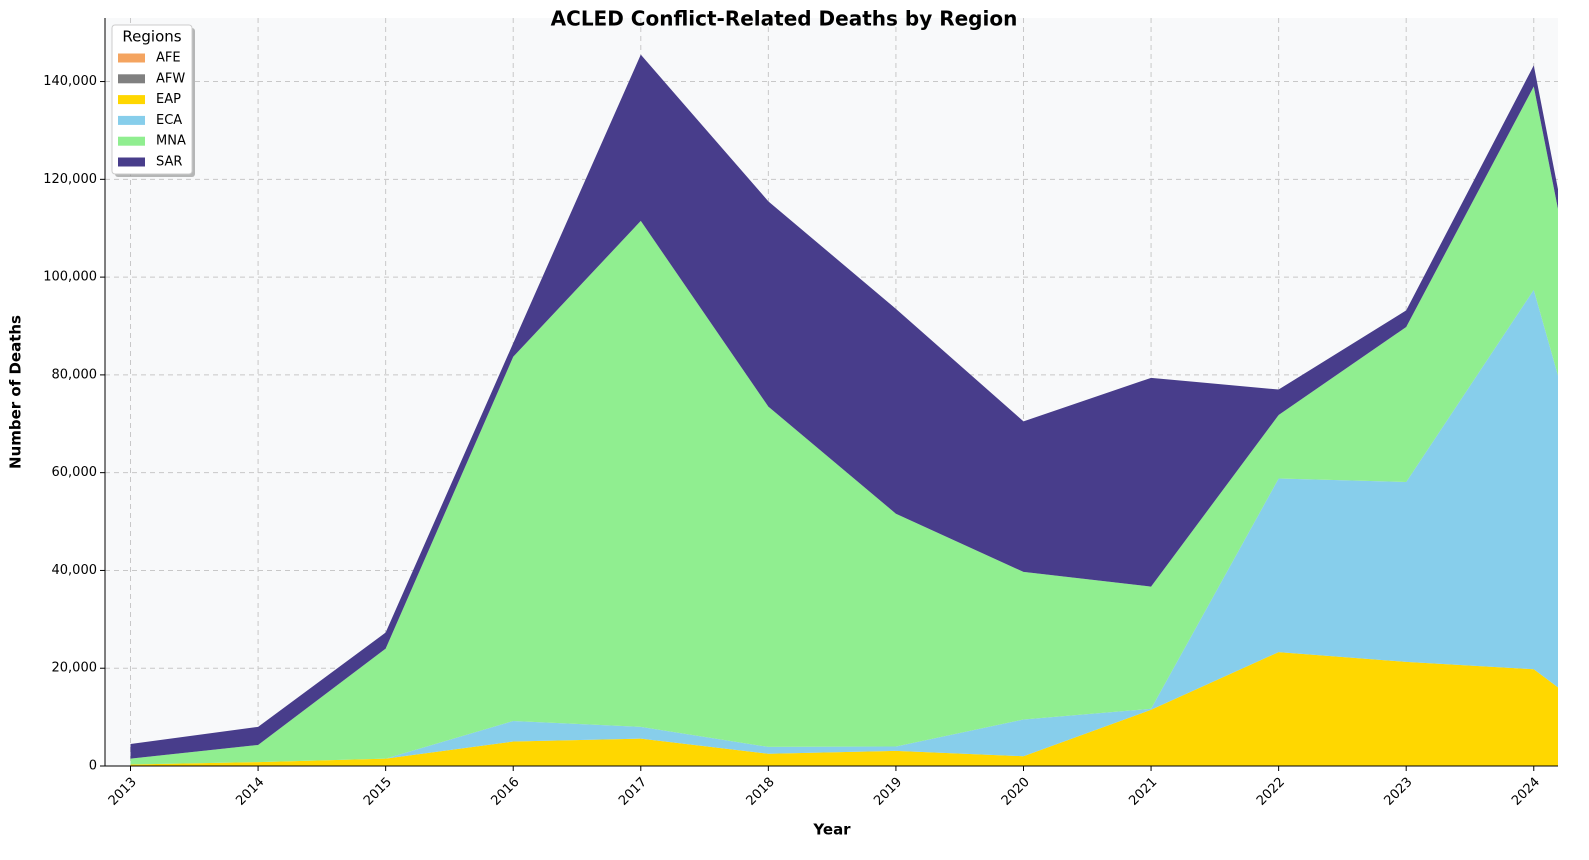  What do you see at coordinates (1271, 792) in the screenshot?
I see `x-tick-label: 2022` at bounding box center [1271, 792].